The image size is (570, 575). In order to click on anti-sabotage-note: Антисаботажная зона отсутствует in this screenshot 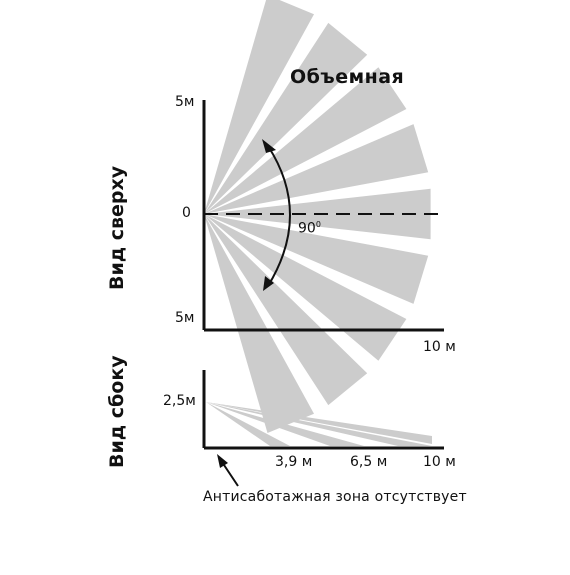, I will do `click(335, 497)`.